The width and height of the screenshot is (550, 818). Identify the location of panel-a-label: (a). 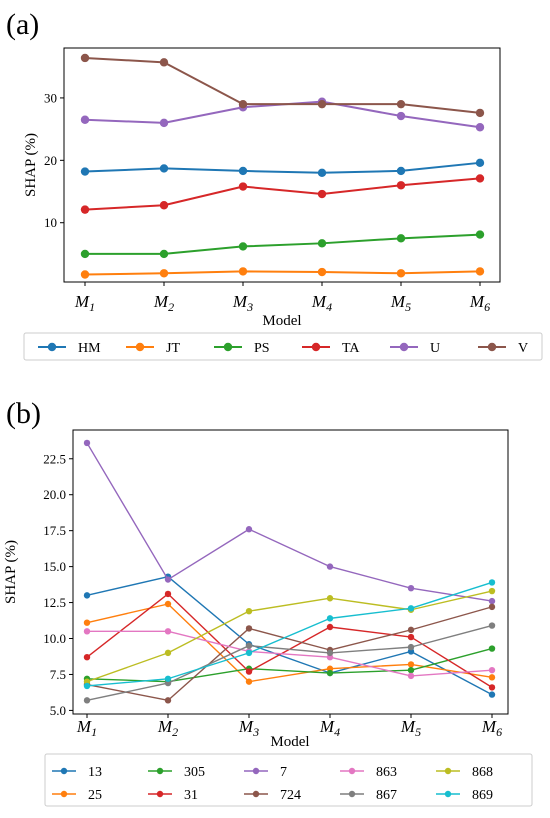
(22, 24).